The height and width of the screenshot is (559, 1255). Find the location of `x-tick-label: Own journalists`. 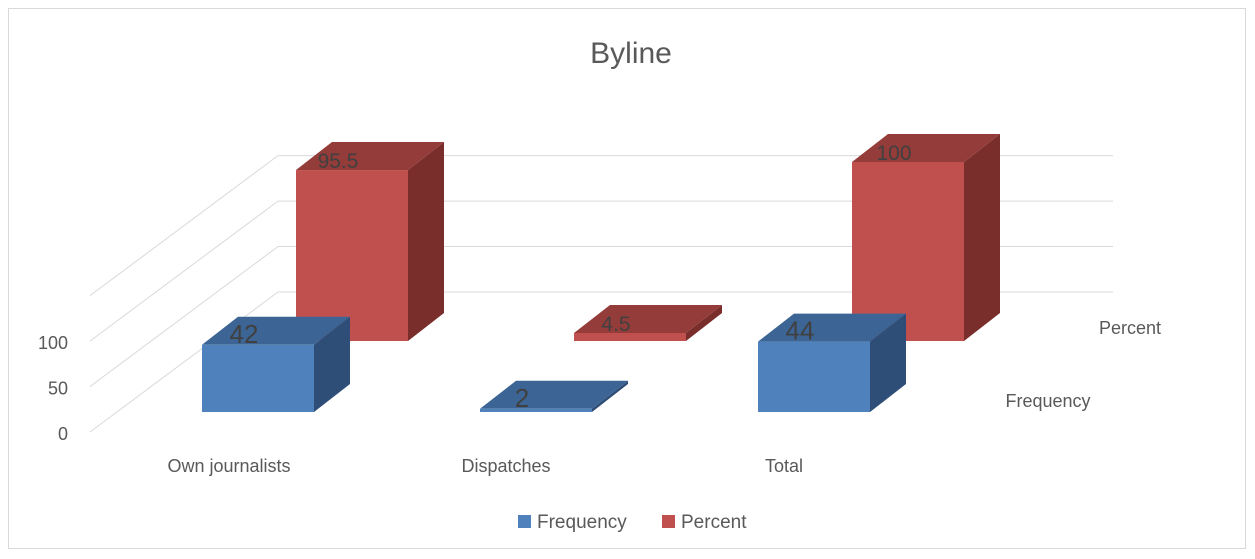

x-tick-label: Own journalists is located at coordinates (228, 466).